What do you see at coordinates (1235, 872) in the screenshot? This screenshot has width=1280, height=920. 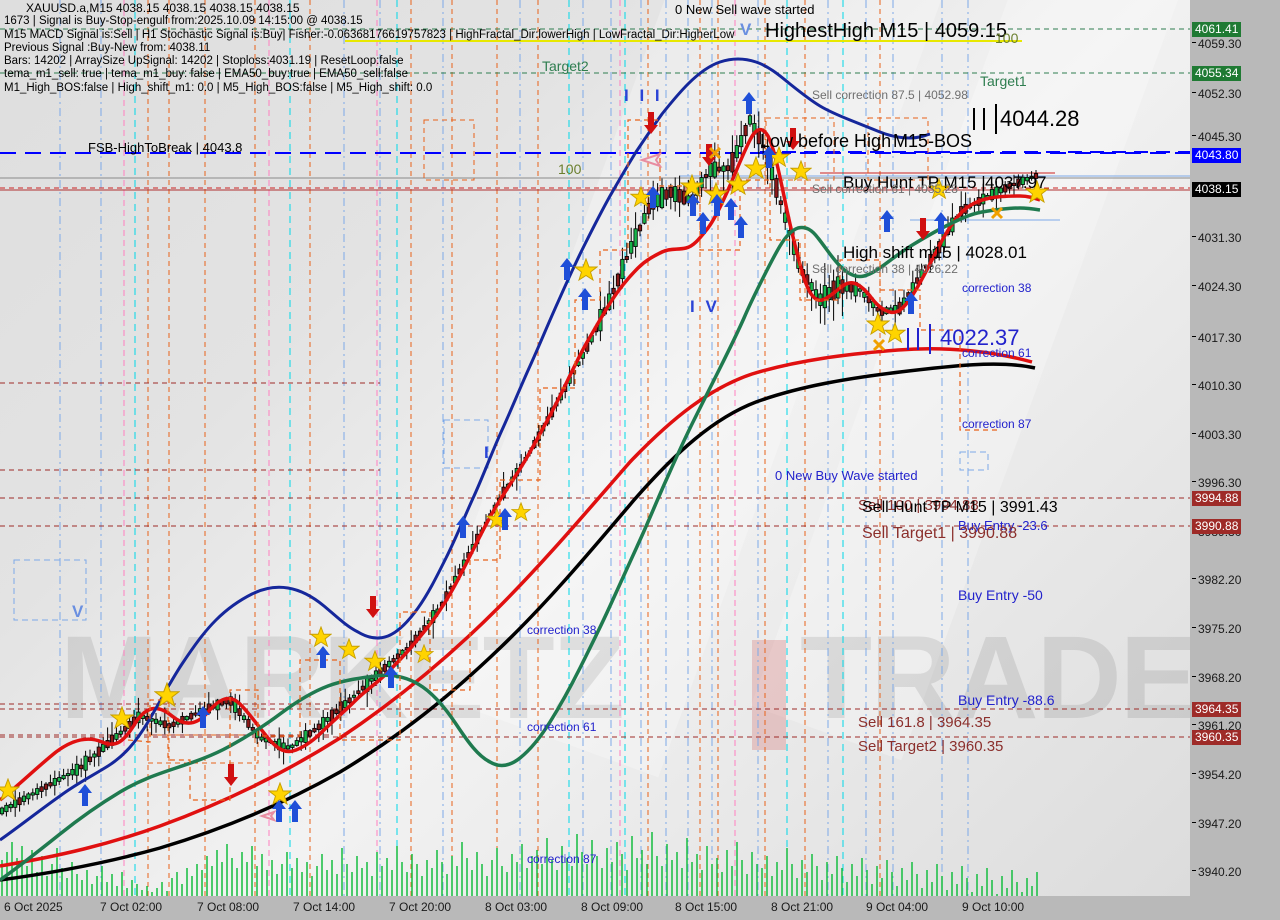 I see `price-tick: 3940.20` at bounding box center [1235, 872].